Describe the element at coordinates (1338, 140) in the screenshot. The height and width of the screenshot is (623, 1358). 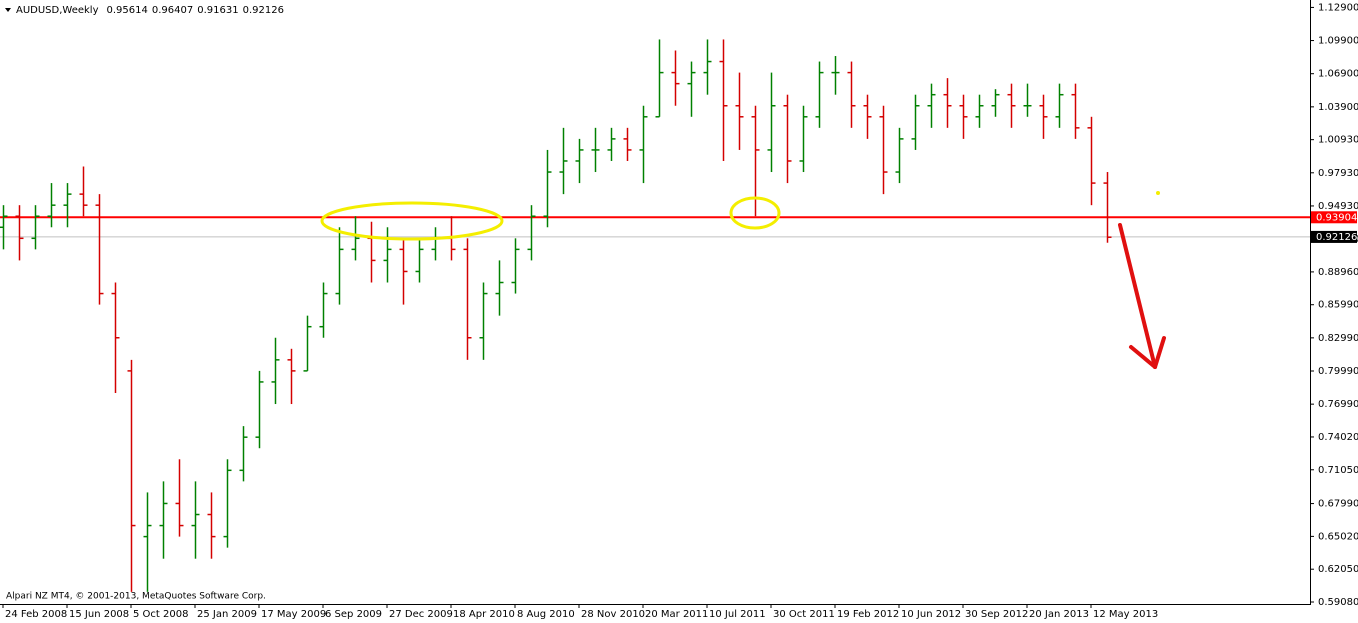
I see `y-tick-label: 1.00930` at that location.